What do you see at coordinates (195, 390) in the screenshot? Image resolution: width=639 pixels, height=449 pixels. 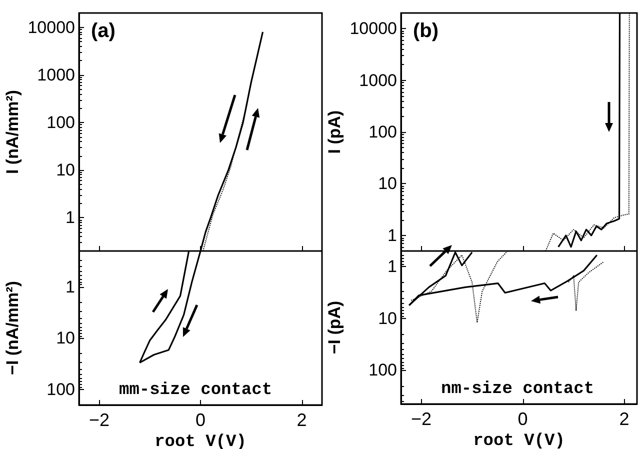 I see `annotation: mm-size contact` at bounding box center [195, 390].